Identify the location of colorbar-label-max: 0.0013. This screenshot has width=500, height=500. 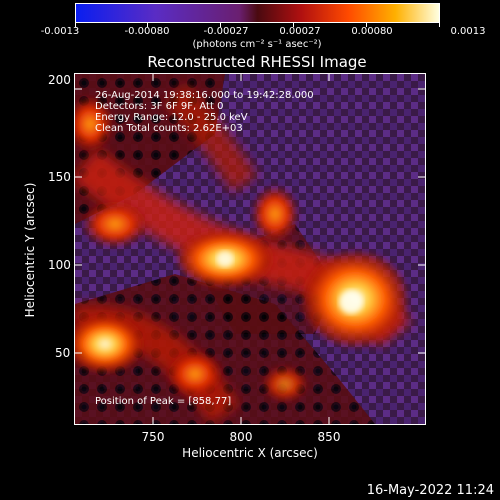
(468, 31).